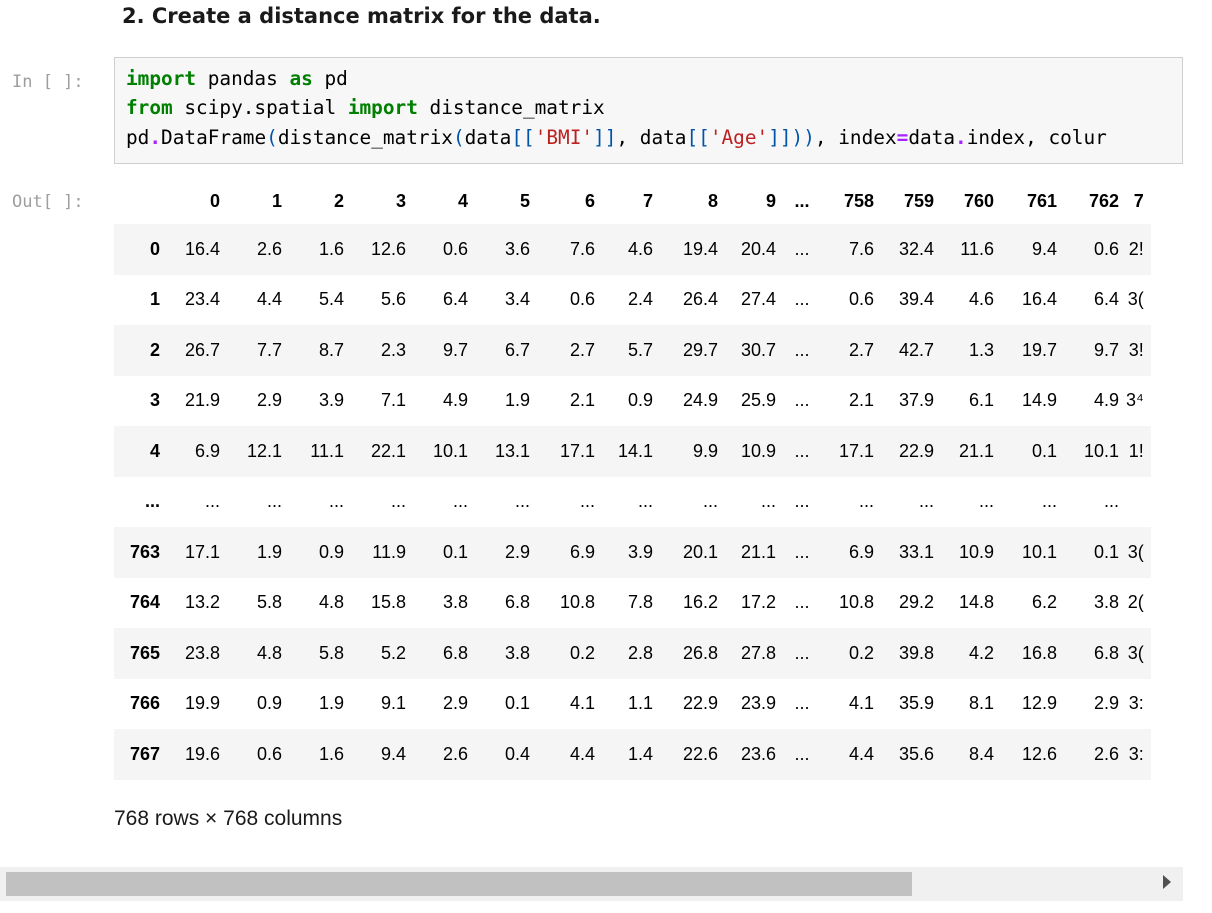 The width and height of the screenshot is (1212, 913). I want to click on table-cell: 7.8, so click(640, 602).